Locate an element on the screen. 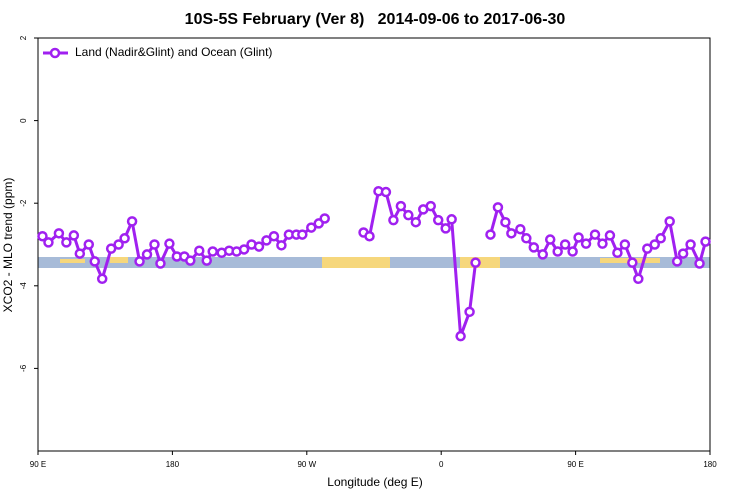 The height and width of the screenshot is (500, 750). y-axis-label: XCO2 - MLO trend (ppm) is located at coordinates (8, 245).